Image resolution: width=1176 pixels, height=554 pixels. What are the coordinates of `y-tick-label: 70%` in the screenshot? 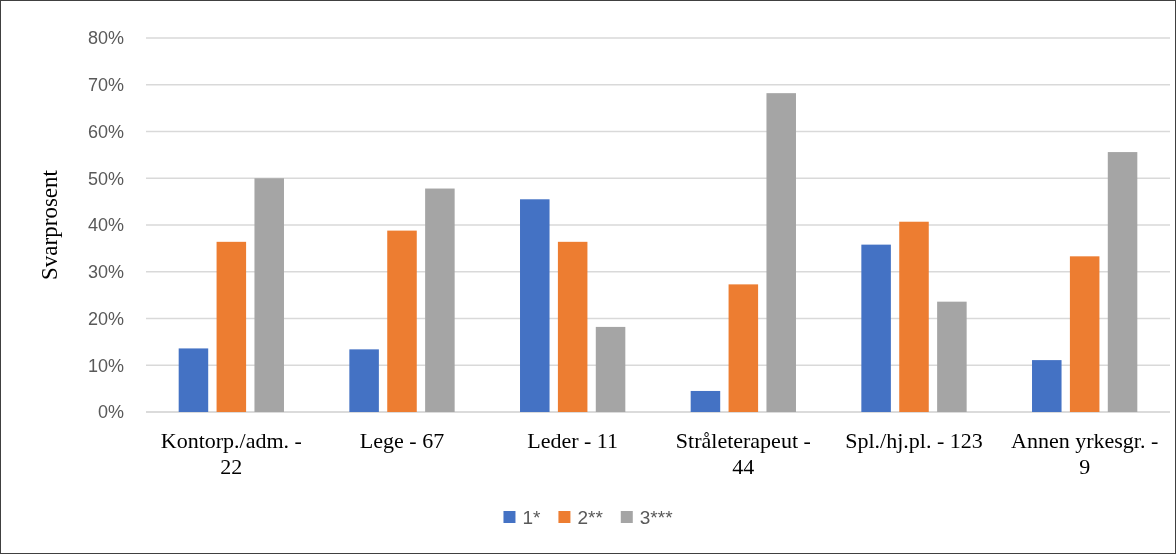 It's located at (105, 85).